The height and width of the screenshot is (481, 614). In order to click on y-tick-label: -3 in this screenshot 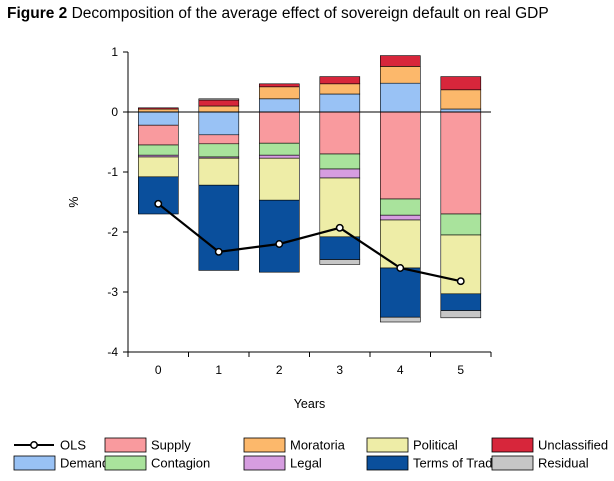, I will do `click(112, 292)`.